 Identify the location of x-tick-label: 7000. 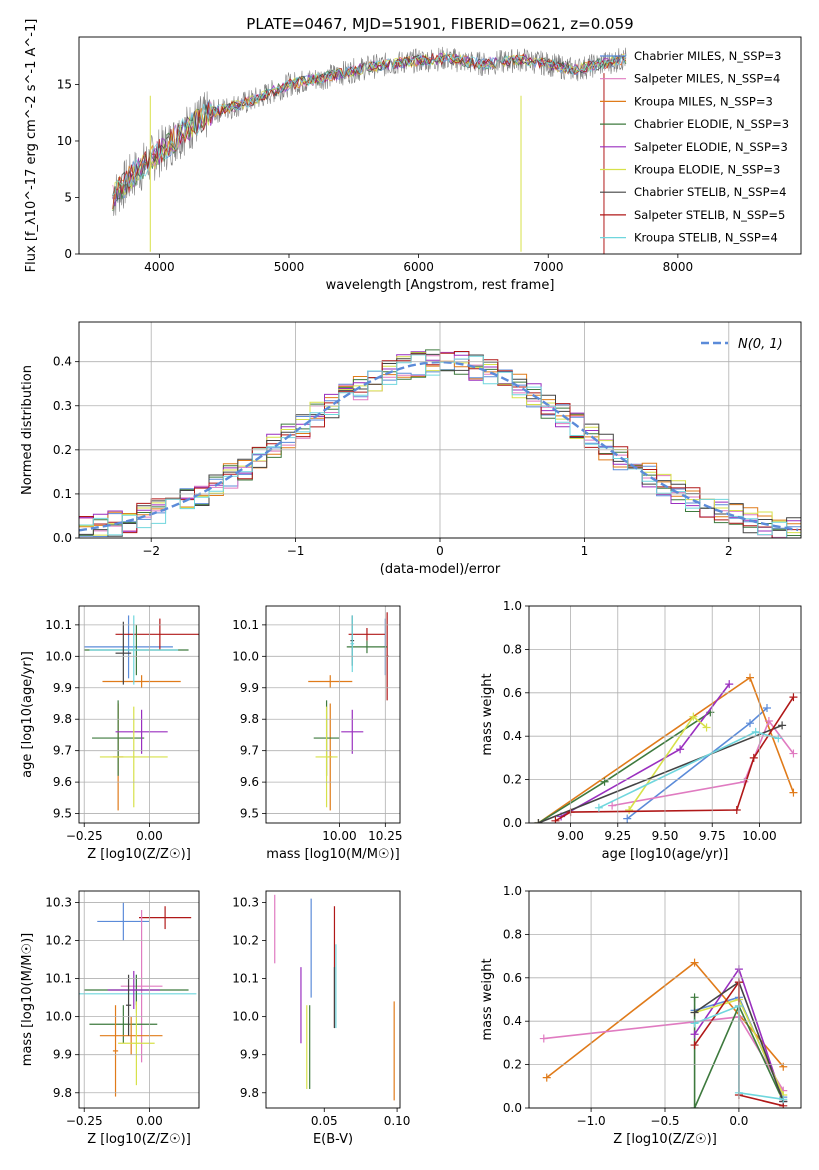
(548, 267).